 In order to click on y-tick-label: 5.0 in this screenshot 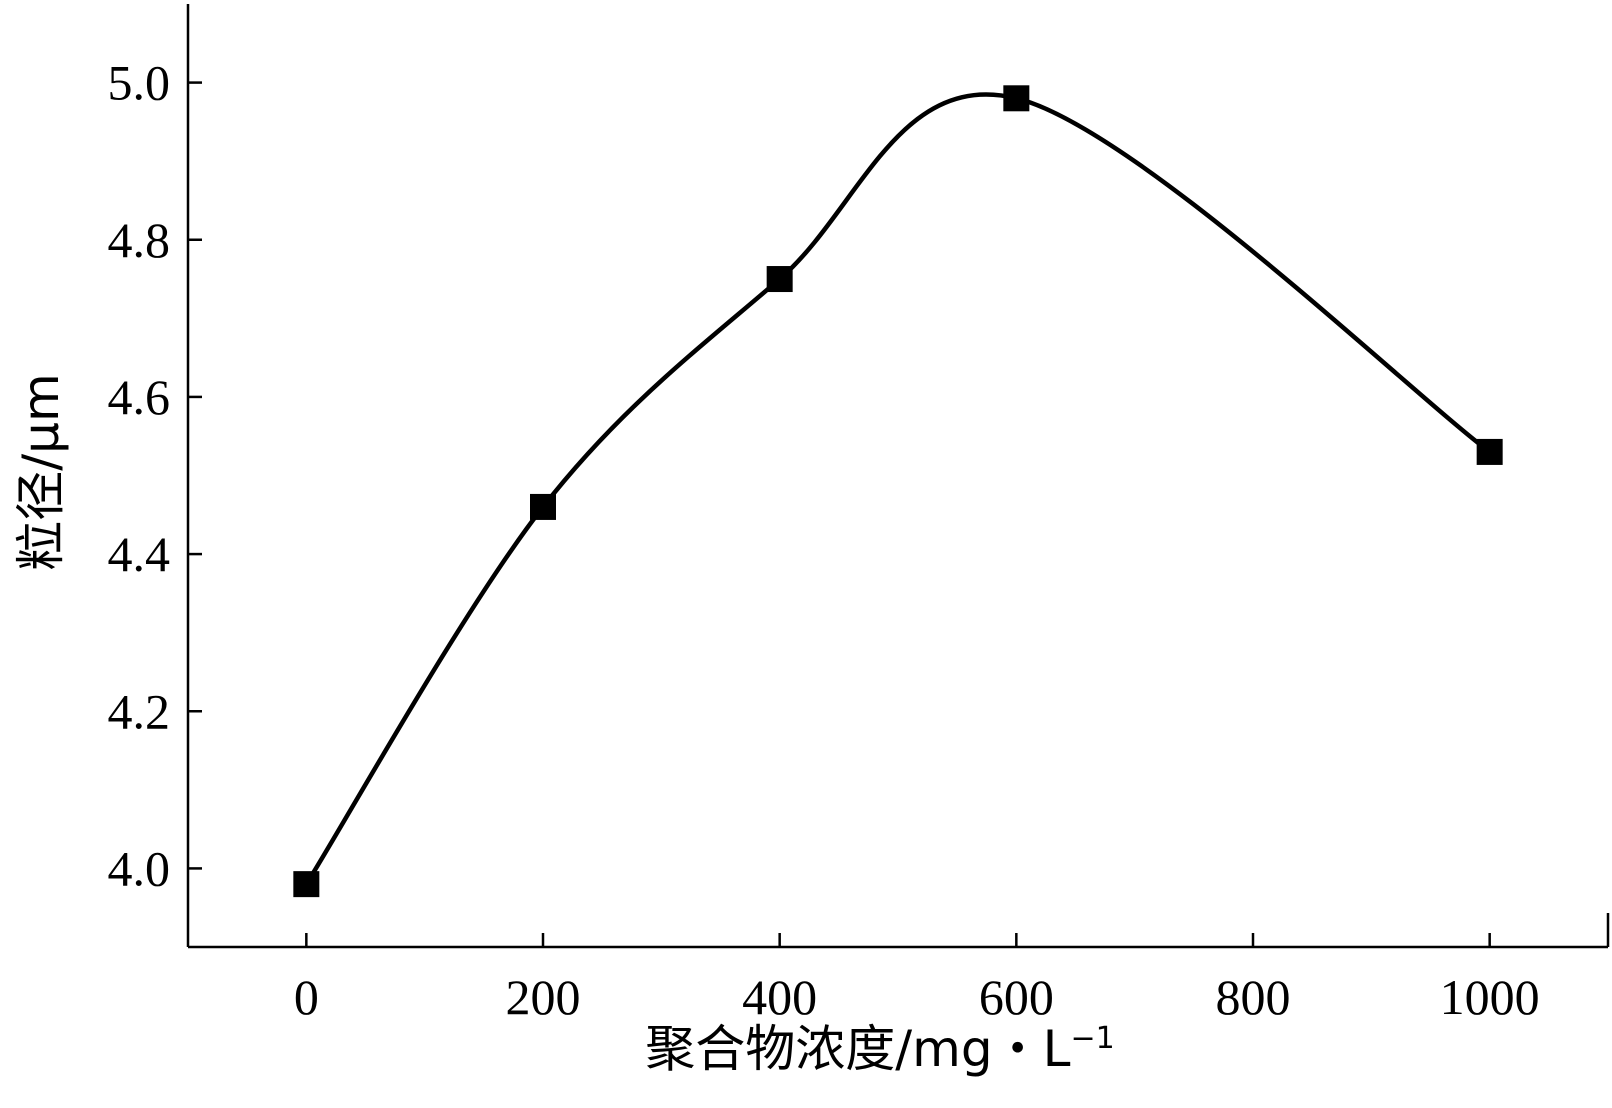, I will do `click(139, 83)`.